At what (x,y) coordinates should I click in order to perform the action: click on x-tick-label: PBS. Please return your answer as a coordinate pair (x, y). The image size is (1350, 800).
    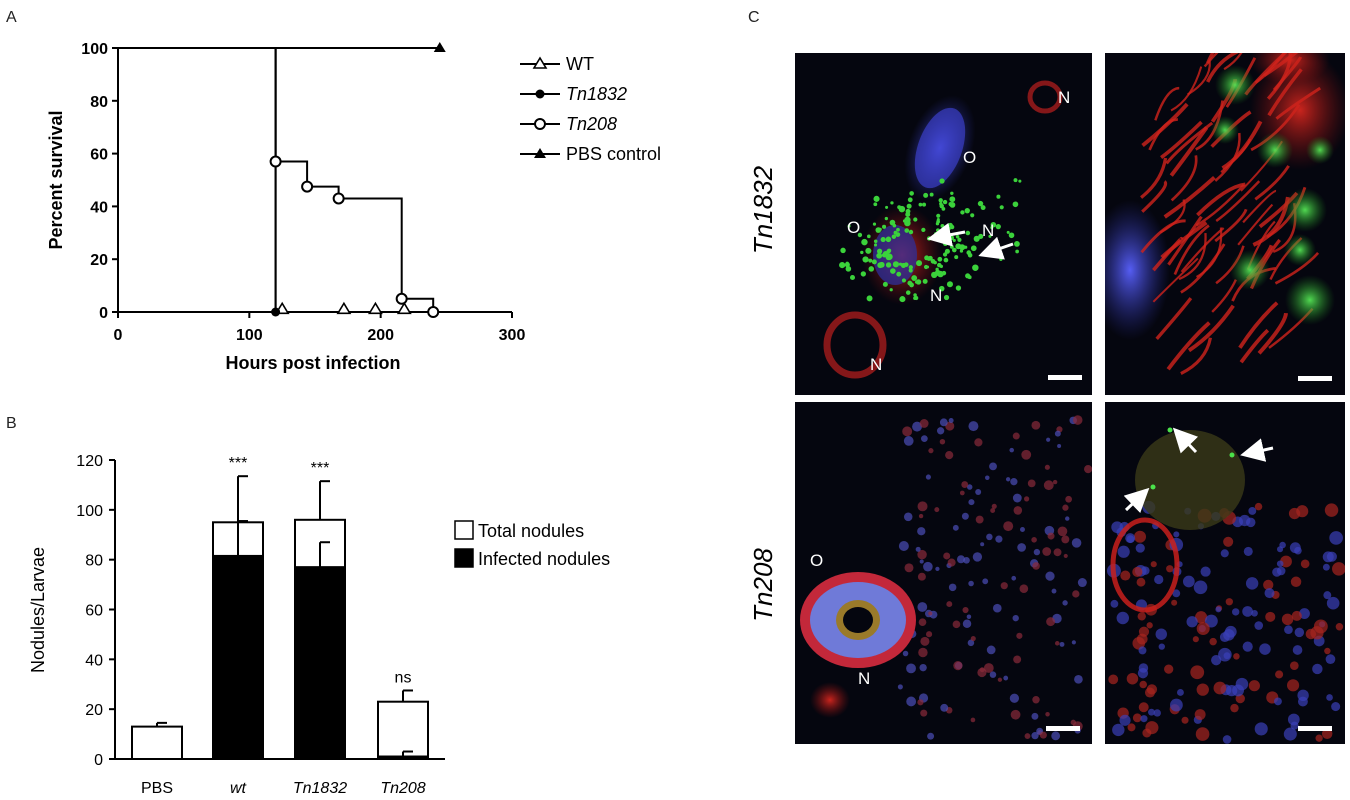
    Looking at the image, I should click on (157, 788).